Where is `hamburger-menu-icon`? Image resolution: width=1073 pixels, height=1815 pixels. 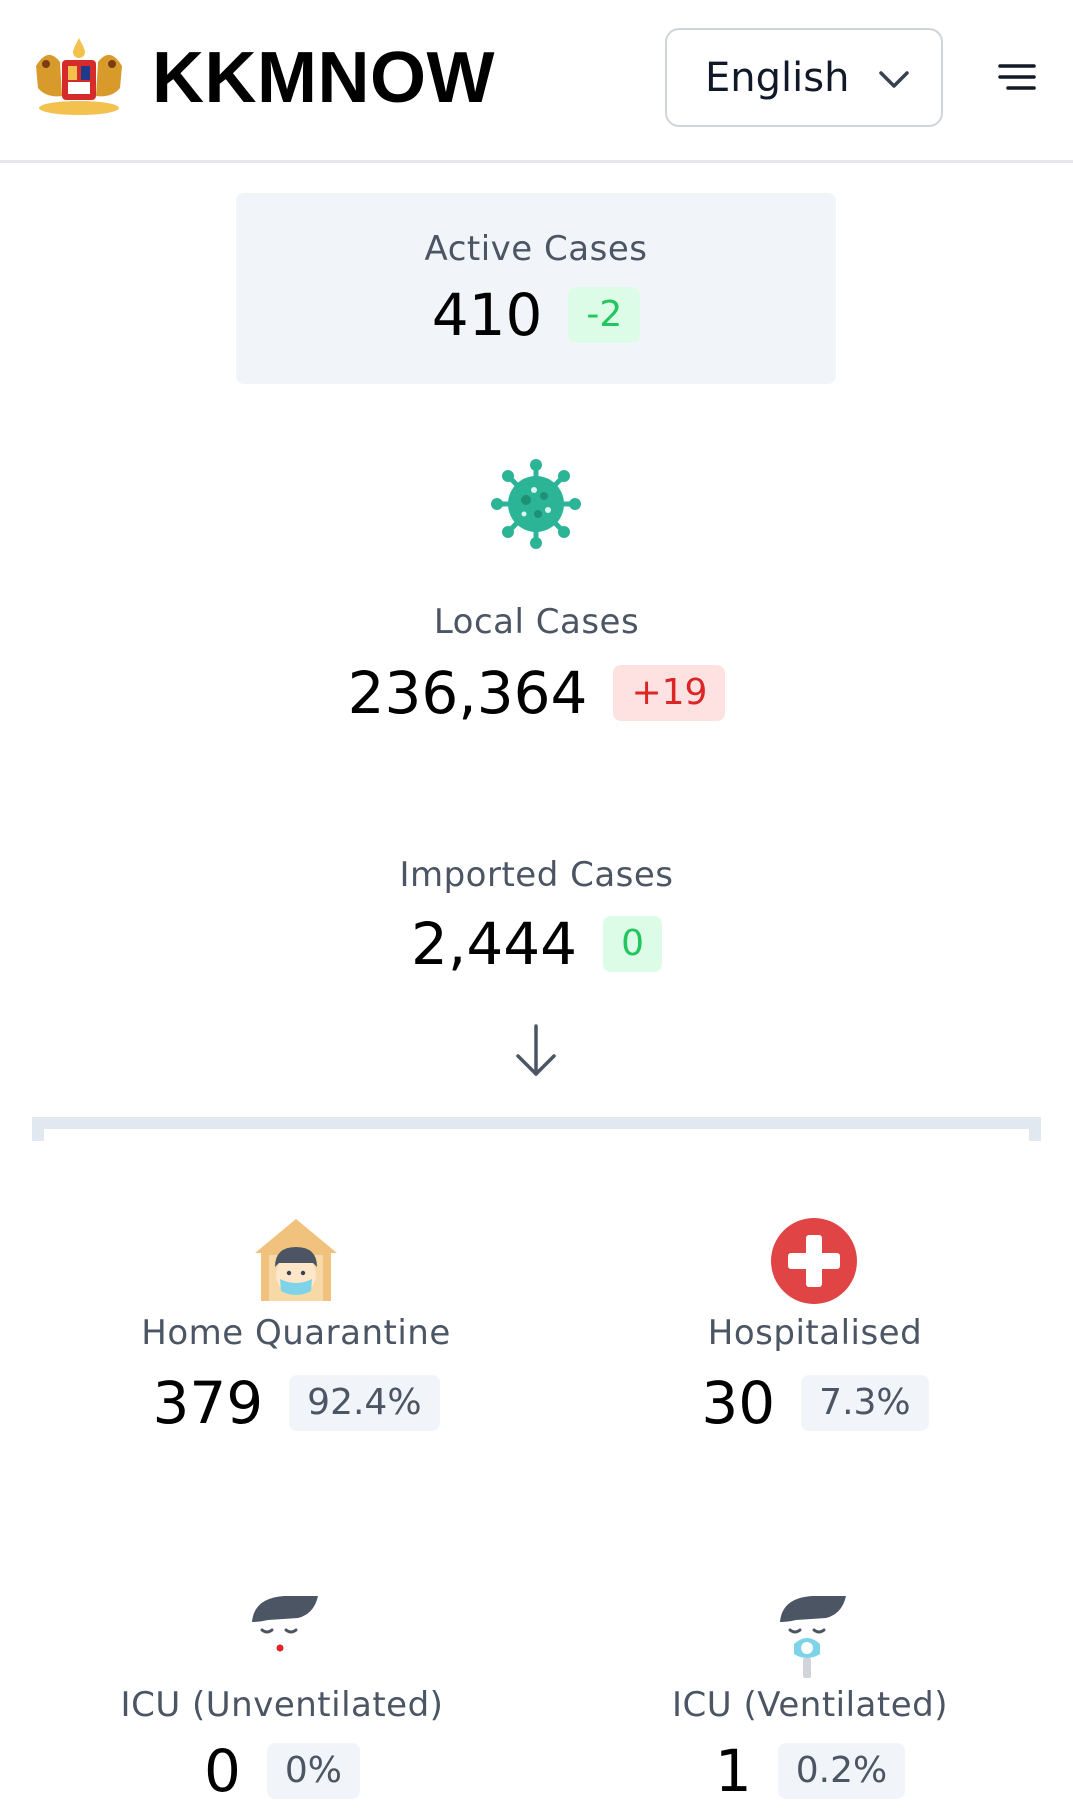 hamburger-menu-icon is located at coordinates (1018, 77).